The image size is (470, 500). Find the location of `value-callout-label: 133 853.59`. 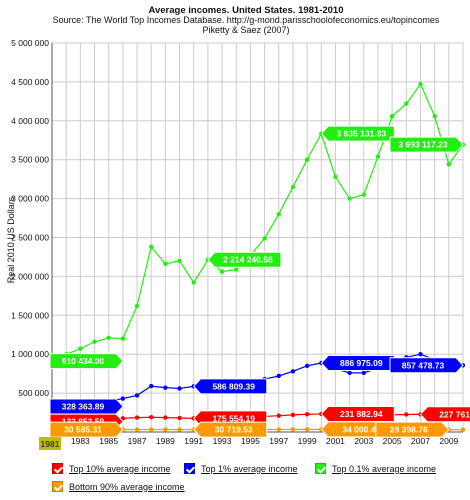

value-callout-label: 133 853.59 is located at coordinates (83, 422).